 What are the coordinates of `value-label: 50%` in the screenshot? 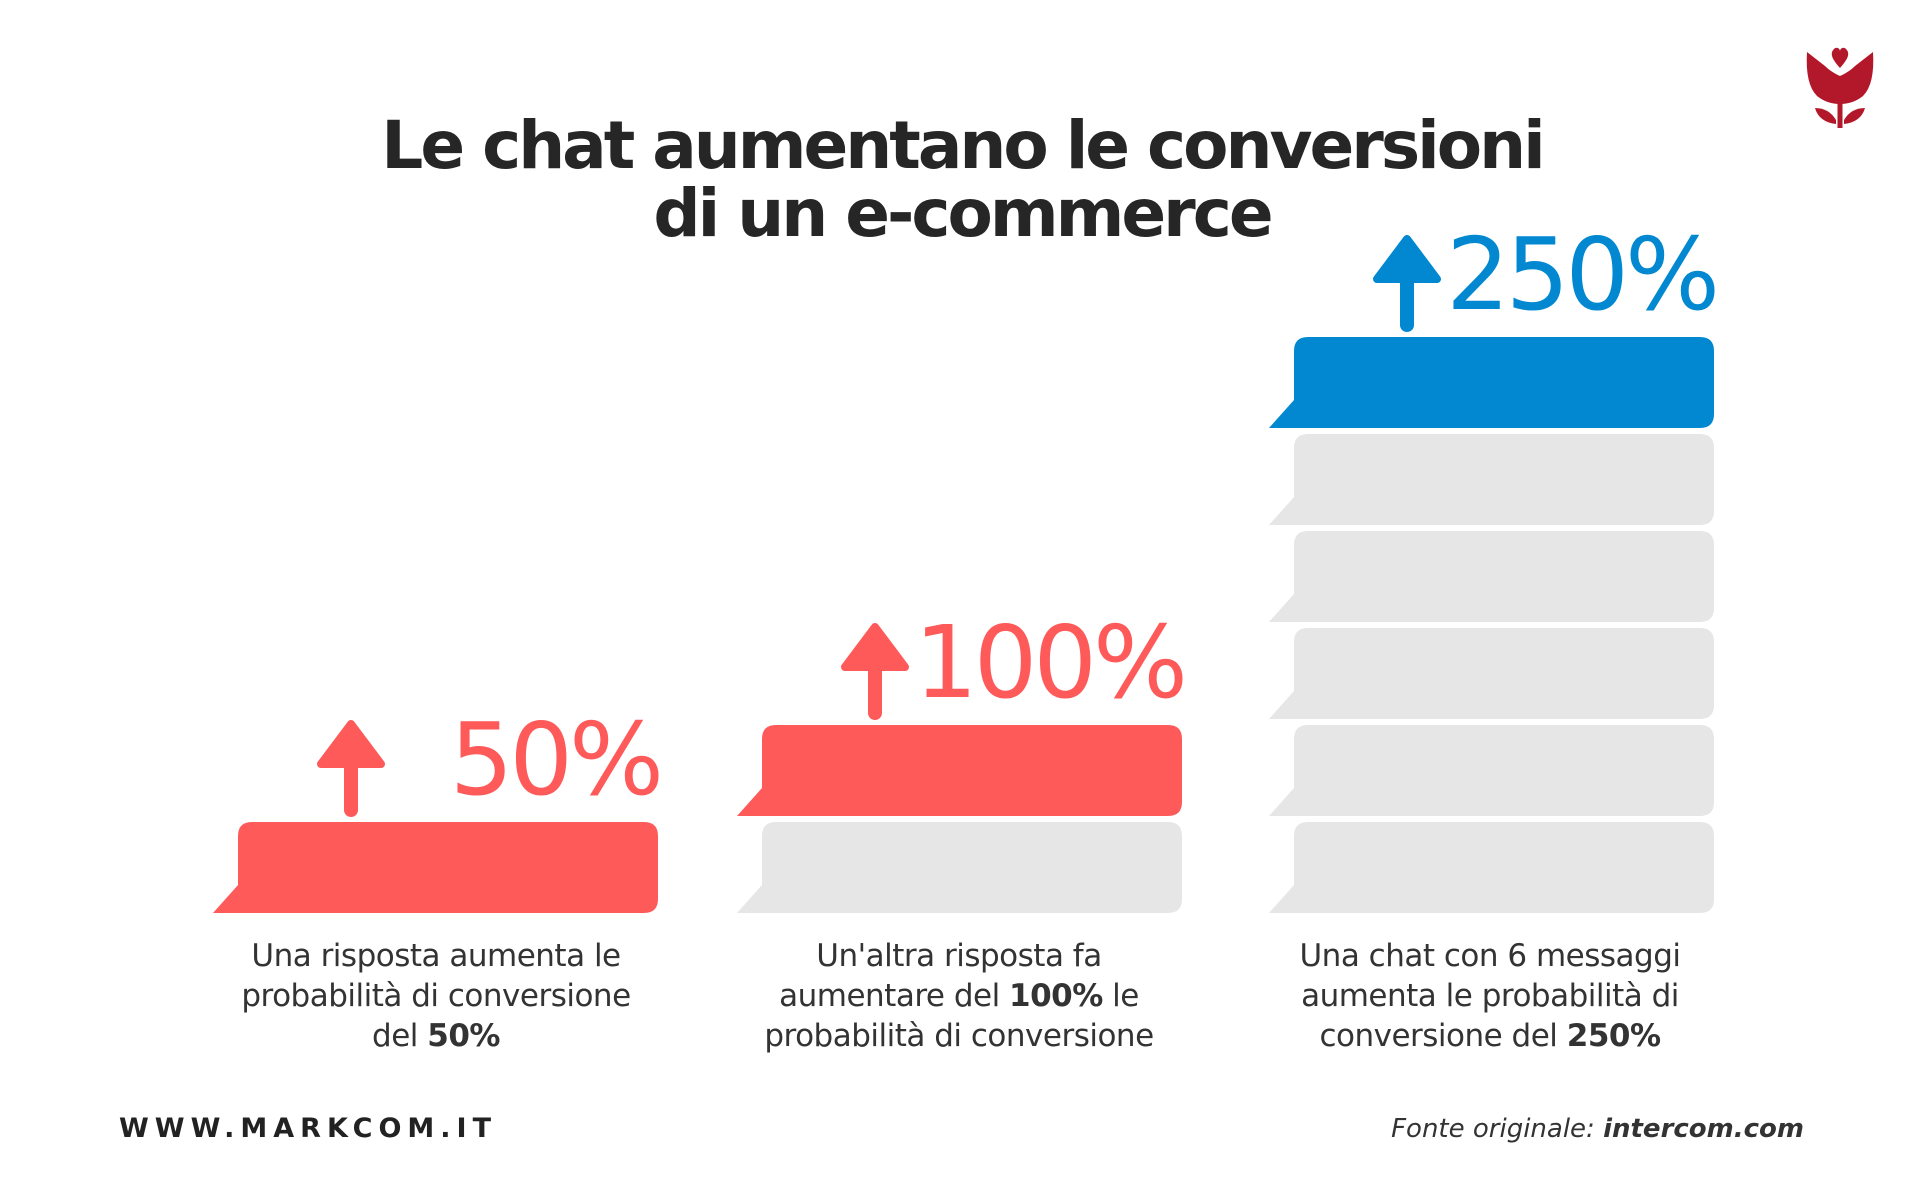 It's located at (556, 759).